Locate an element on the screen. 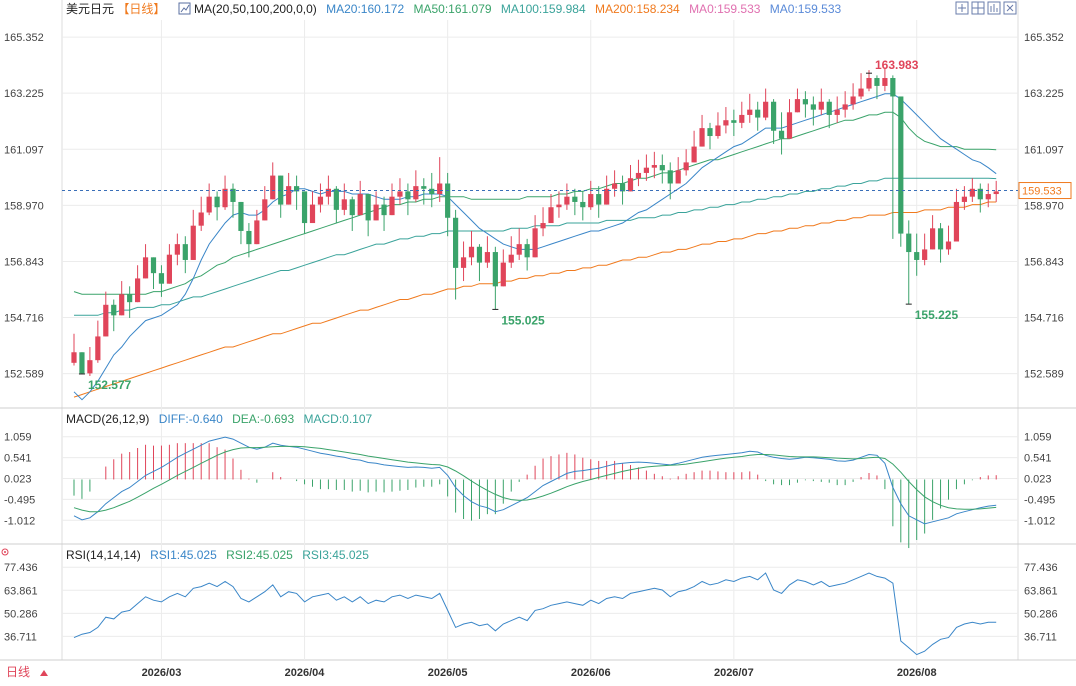 This screenshot has width=1076, height=686. date-tick-label: 2026/07 is located at coordinates (734, 673).